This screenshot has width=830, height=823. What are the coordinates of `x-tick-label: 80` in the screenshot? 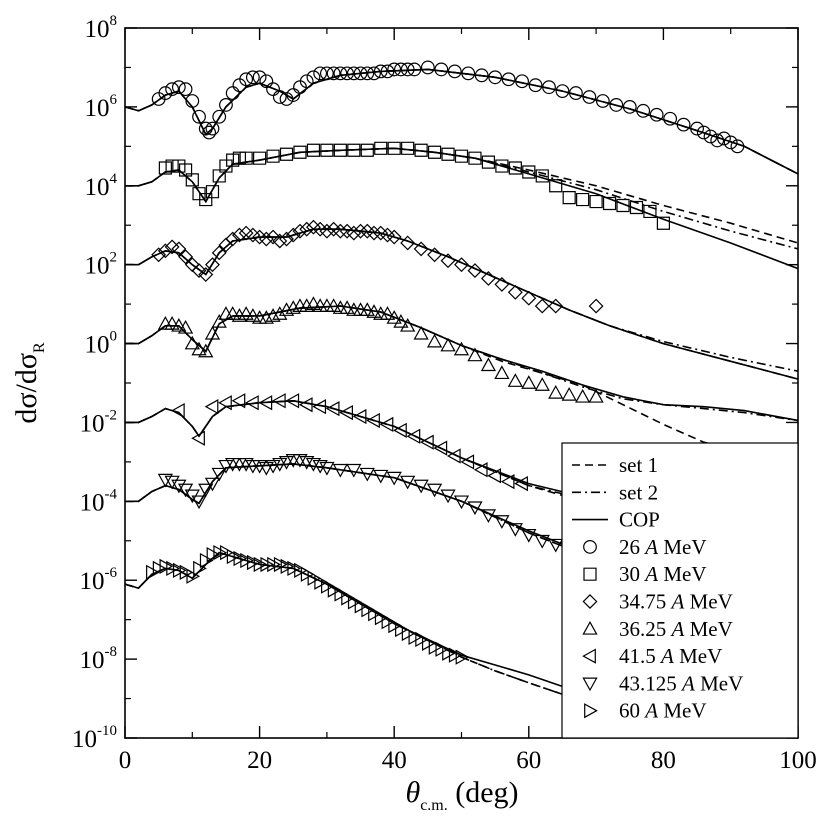 It's located at (663, 760).